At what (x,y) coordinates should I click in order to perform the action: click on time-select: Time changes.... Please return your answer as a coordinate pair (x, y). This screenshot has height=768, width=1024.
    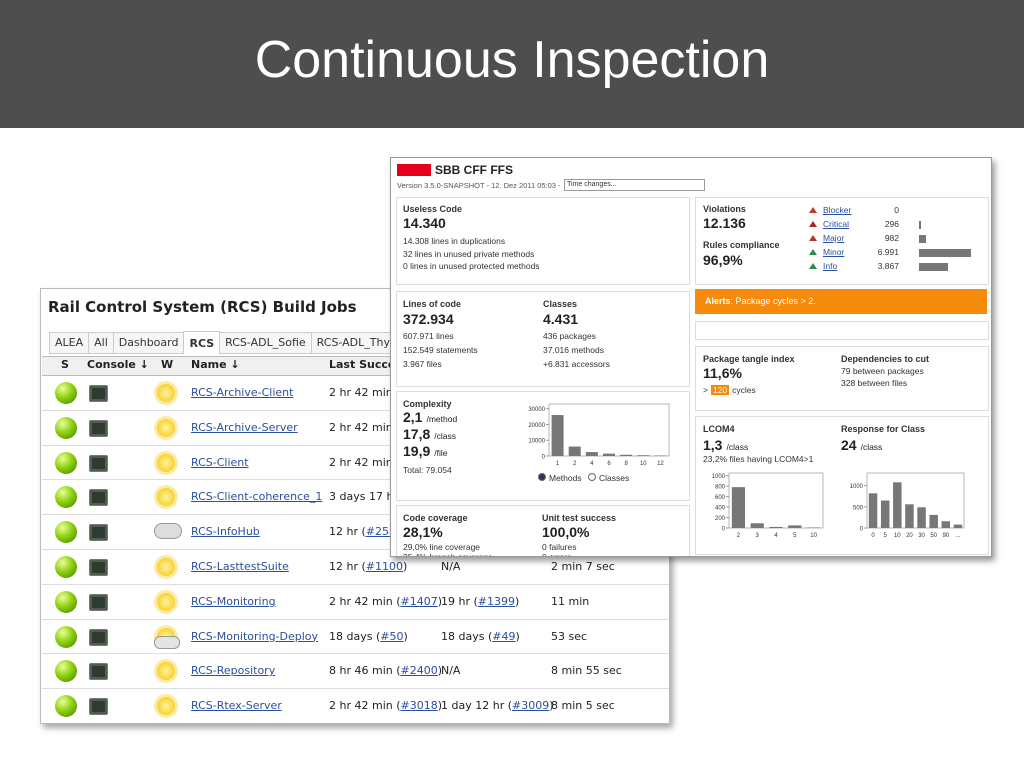
    Looking at the image, I should click on (634, 185).